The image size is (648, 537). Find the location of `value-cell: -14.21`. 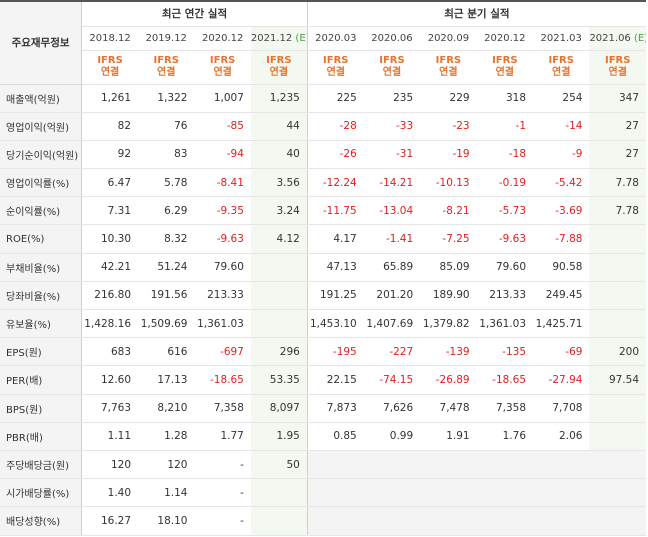

value-cell: -14.21 is located at coordinates (392, 183).